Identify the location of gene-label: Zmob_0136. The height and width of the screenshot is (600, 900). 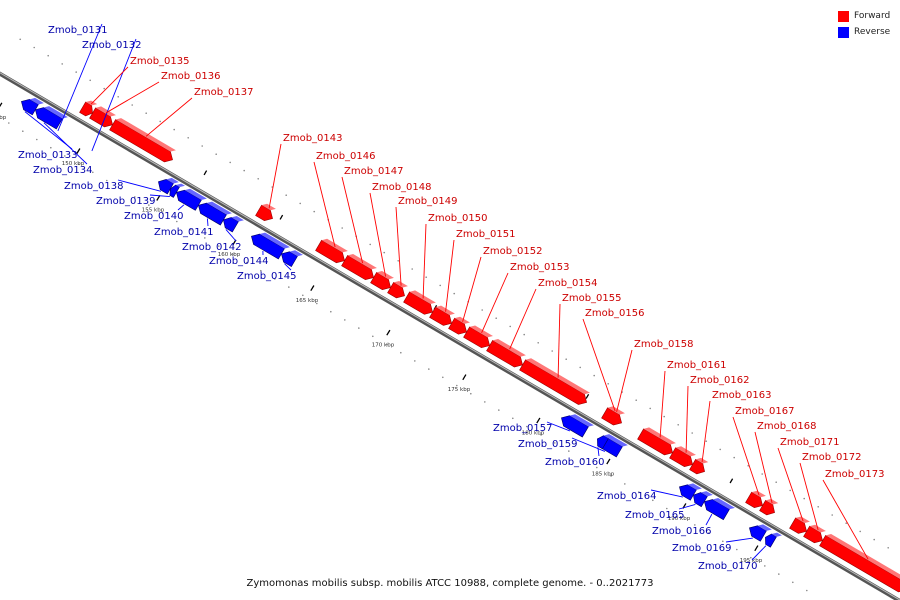
(191, 76).